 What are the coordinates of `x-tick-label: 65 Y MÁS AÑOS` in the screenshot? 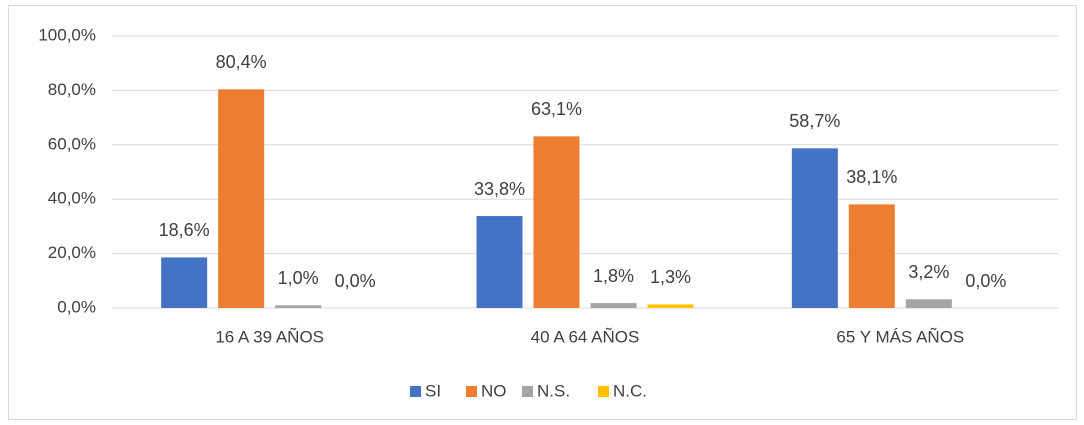 It's located at (900, 336).